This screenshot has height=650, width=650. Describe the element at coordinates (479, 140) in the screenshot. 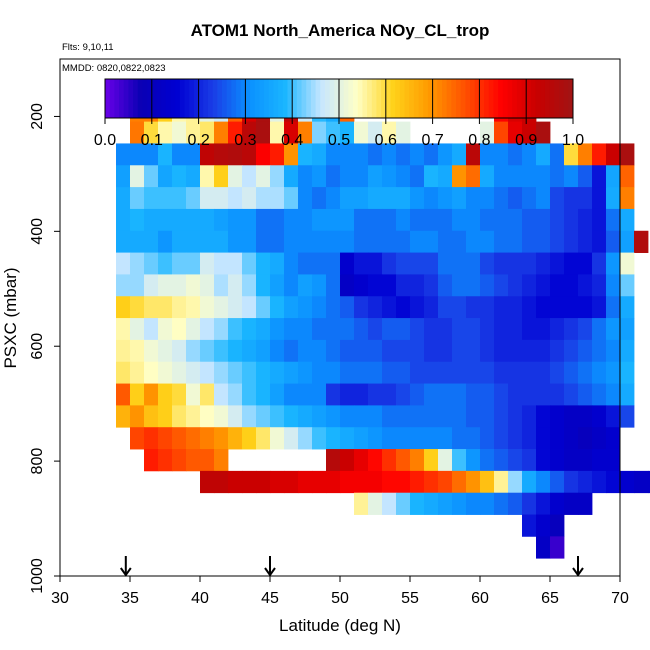

I see `colorbar-tick-label: 0.8` at that location.